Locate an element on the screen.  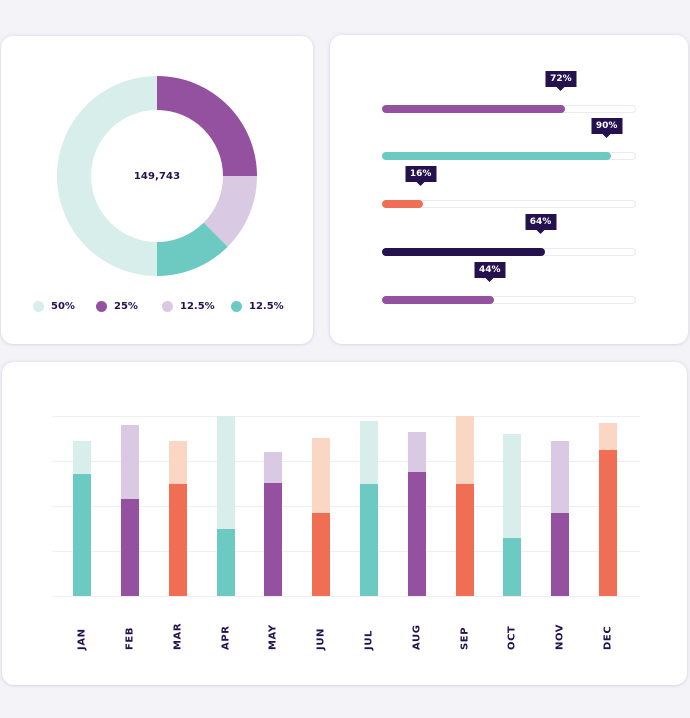
x-axis-label: JUL is located at coordinates (369, 639).